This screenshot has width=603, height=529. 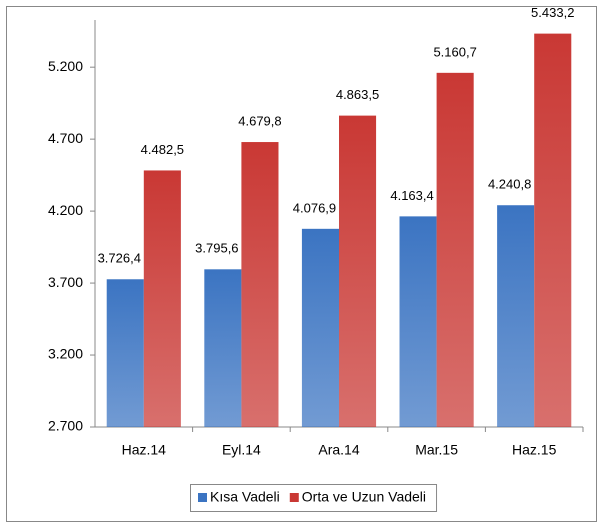 I want to click on legend-box, so click(x=314, y=498).